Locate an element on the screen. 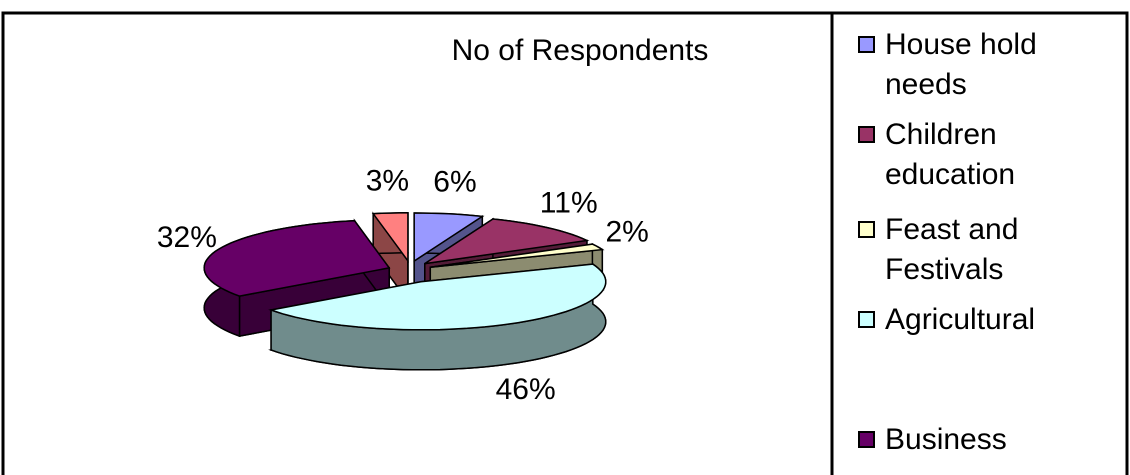 The image size is (1130, 475). legend-label: Agricultural is located at coordinates (960, 319).